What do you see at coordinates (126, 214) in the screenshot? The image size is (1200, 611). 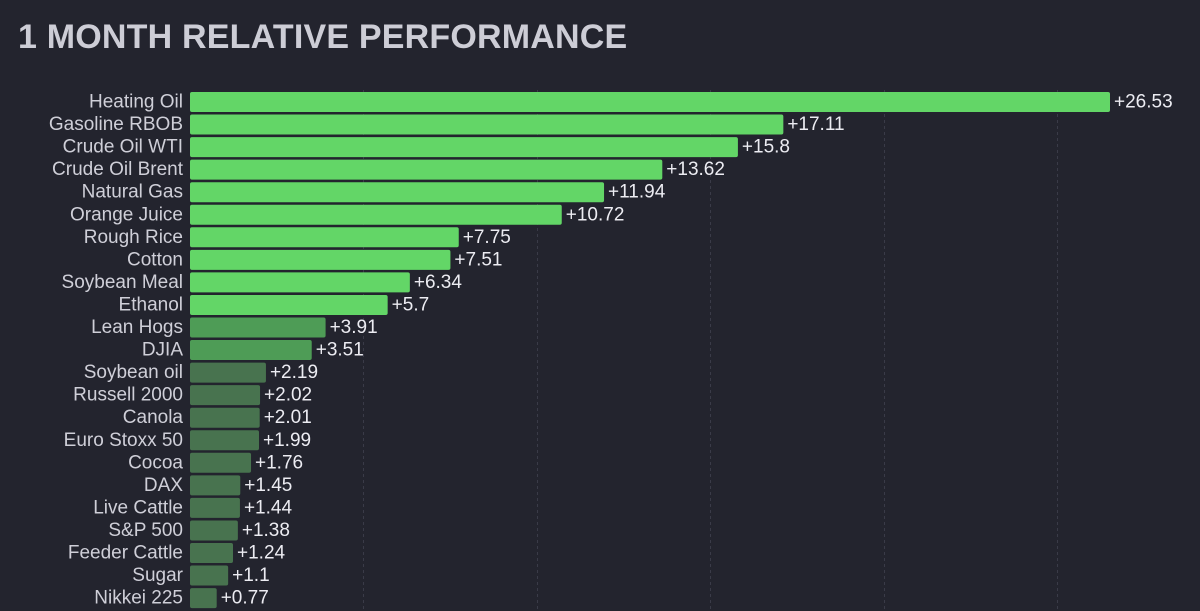 I see `category-label-orange-juice: Orange Juice` at bounding box center [126, 214].